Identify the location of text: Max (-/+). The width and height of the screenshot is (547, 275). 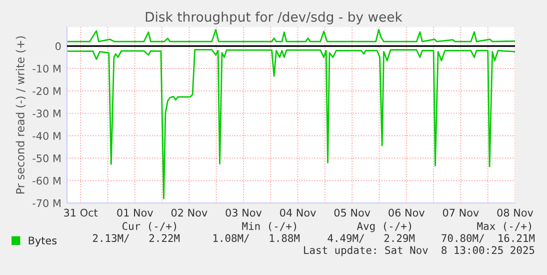
(504, 227).